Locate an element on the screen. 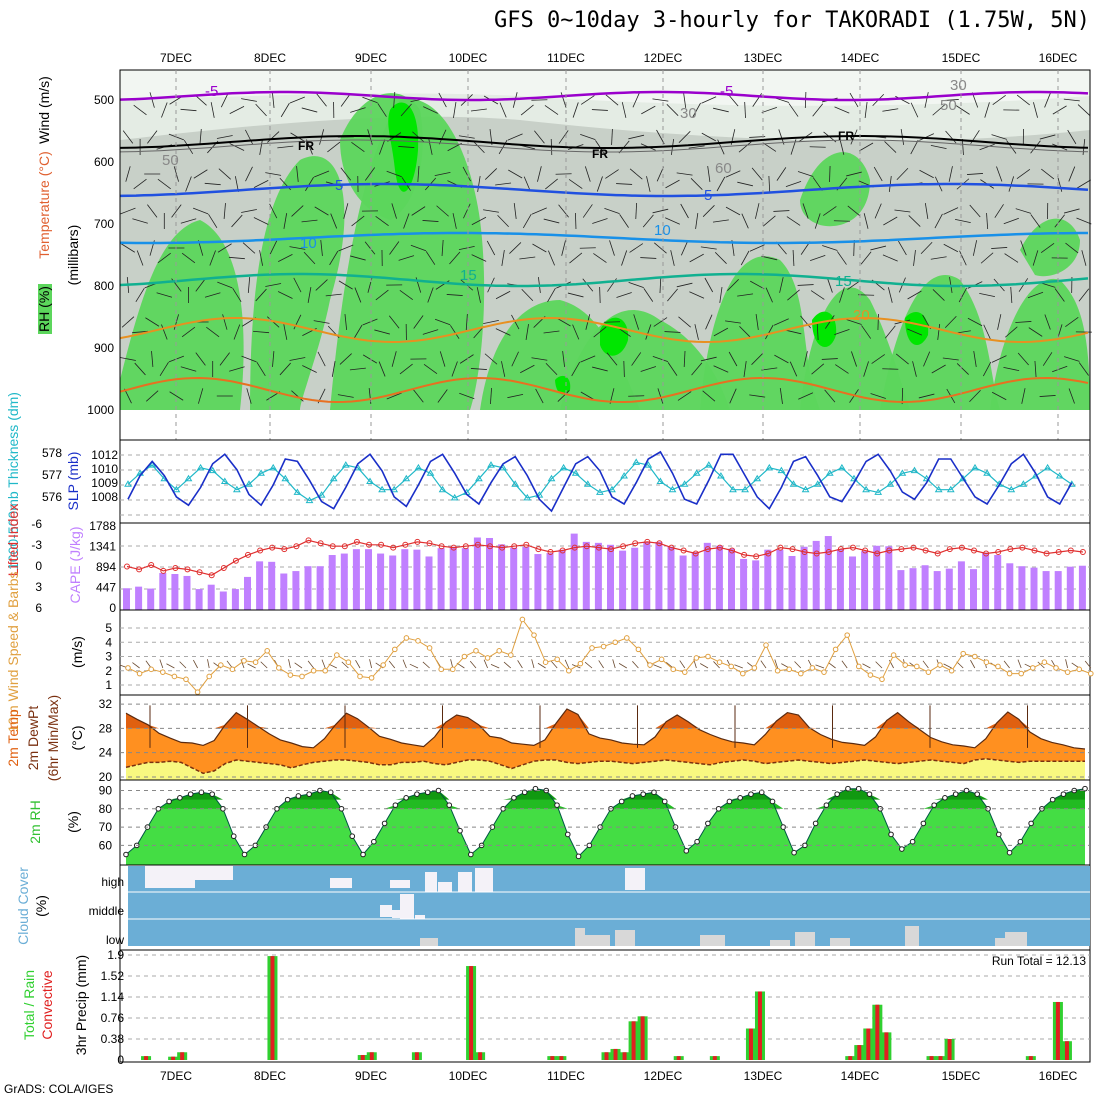 Image resolution: width=1100 pixels, height=1100 pixels. precip-tick: 0.38 is located at coordinates (113, 1039).